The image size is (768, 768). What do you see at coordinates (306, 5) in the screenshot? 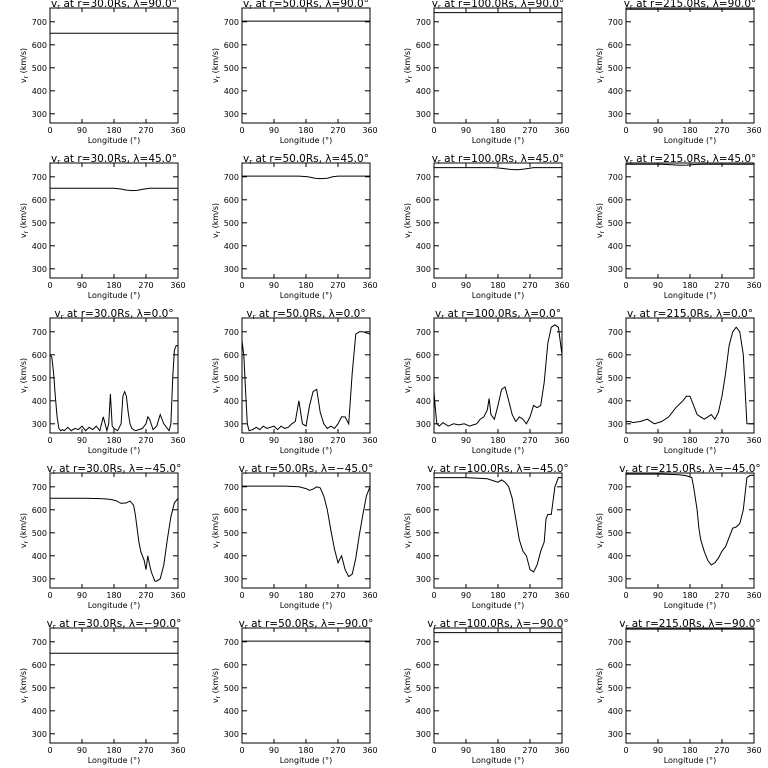
I see `panel-title: vr at r=50.0Rs, λ=90.0°` at bounding box center [306, 5].